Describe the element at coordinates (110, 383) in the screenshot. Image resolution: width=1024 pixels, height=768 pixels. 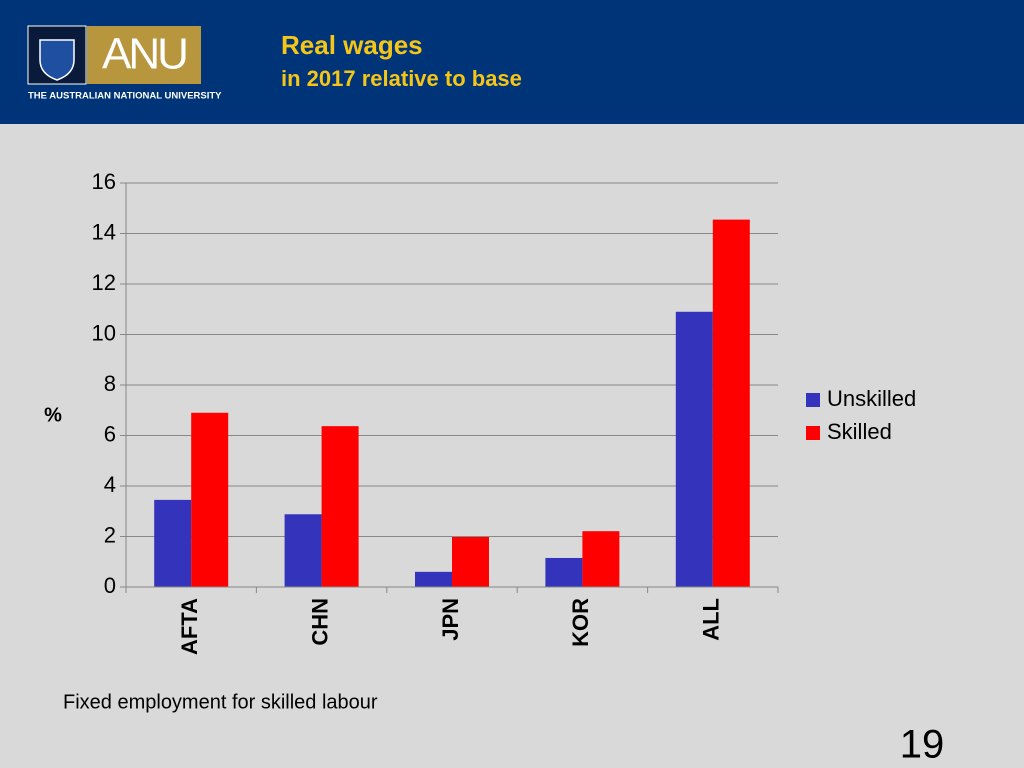
I see `y-tick-label: 8` at that location.